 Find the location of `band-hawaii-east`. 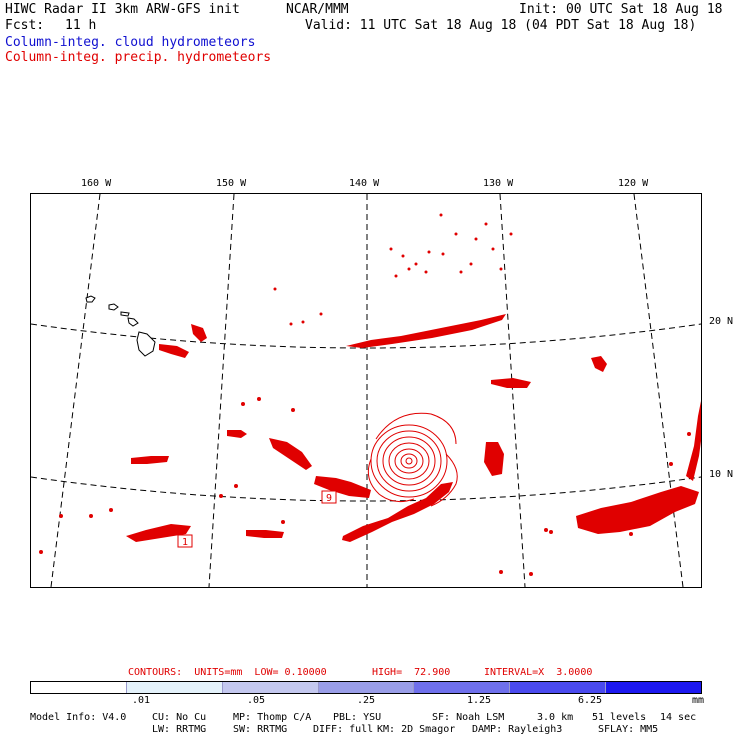

band-hawaii-east is located at coordinates (199, 333).